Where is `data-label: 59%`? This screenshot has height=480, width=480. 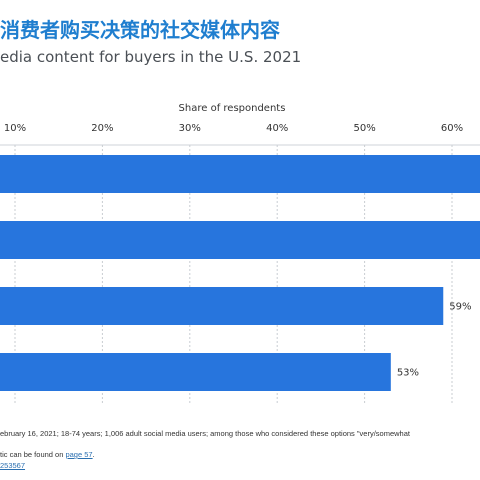 data-label: 59% is located at coordinates (460, 307).